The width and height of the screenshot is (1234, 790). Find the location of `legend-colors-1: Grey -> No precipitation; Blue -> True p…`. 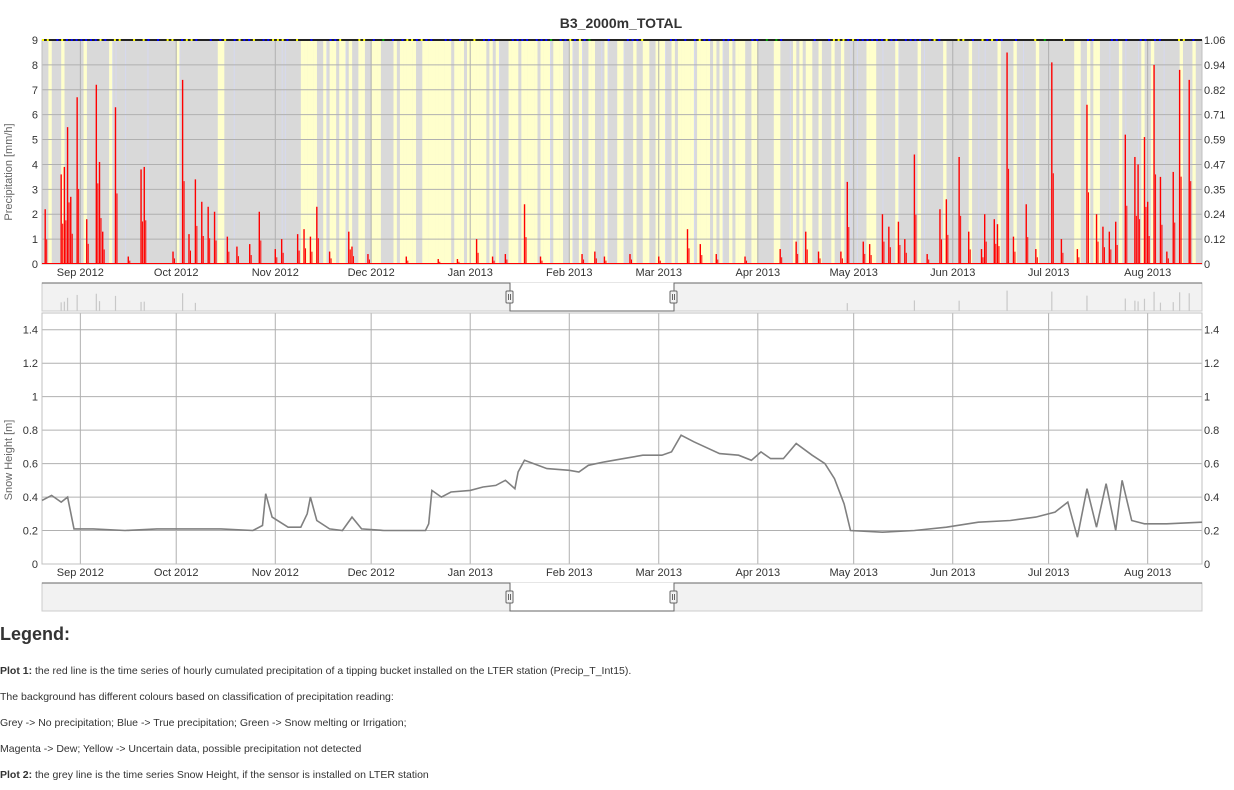

legend-colors-1: Grey -> No precipitation; Blue -> True p… is located at coordinates (203, 723).